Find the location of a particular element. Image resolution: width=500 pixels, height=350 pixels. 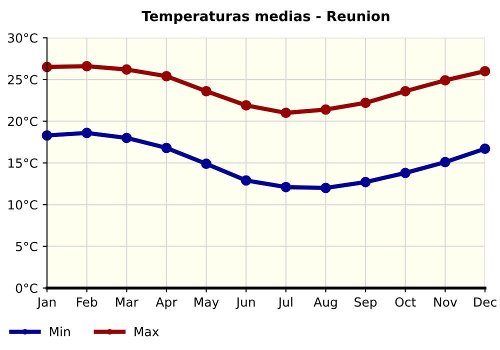

y-tick-label: 10°C is located at coordinates (23, 205).